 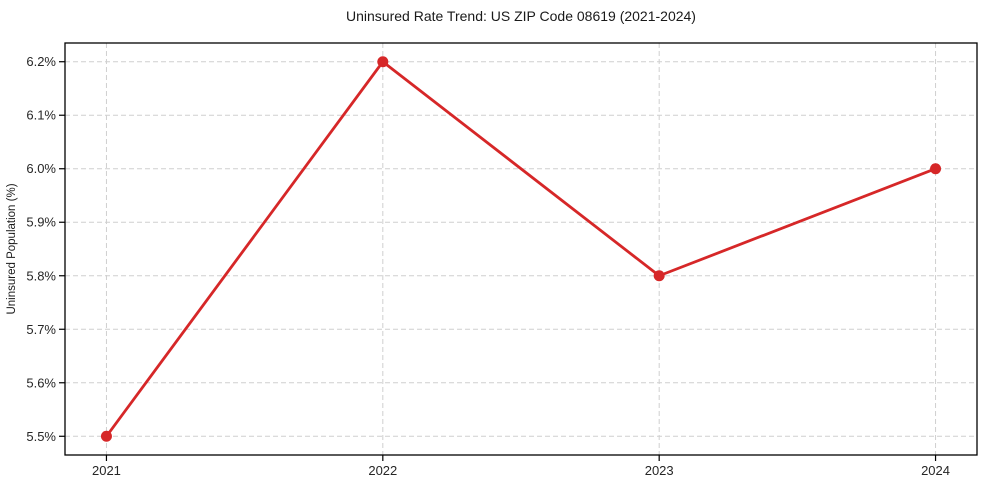 What do you see at coordinates (41, 436) in the screenshot?
I see `y-tick-label: 5.5%` at bounding box center [41, 436].